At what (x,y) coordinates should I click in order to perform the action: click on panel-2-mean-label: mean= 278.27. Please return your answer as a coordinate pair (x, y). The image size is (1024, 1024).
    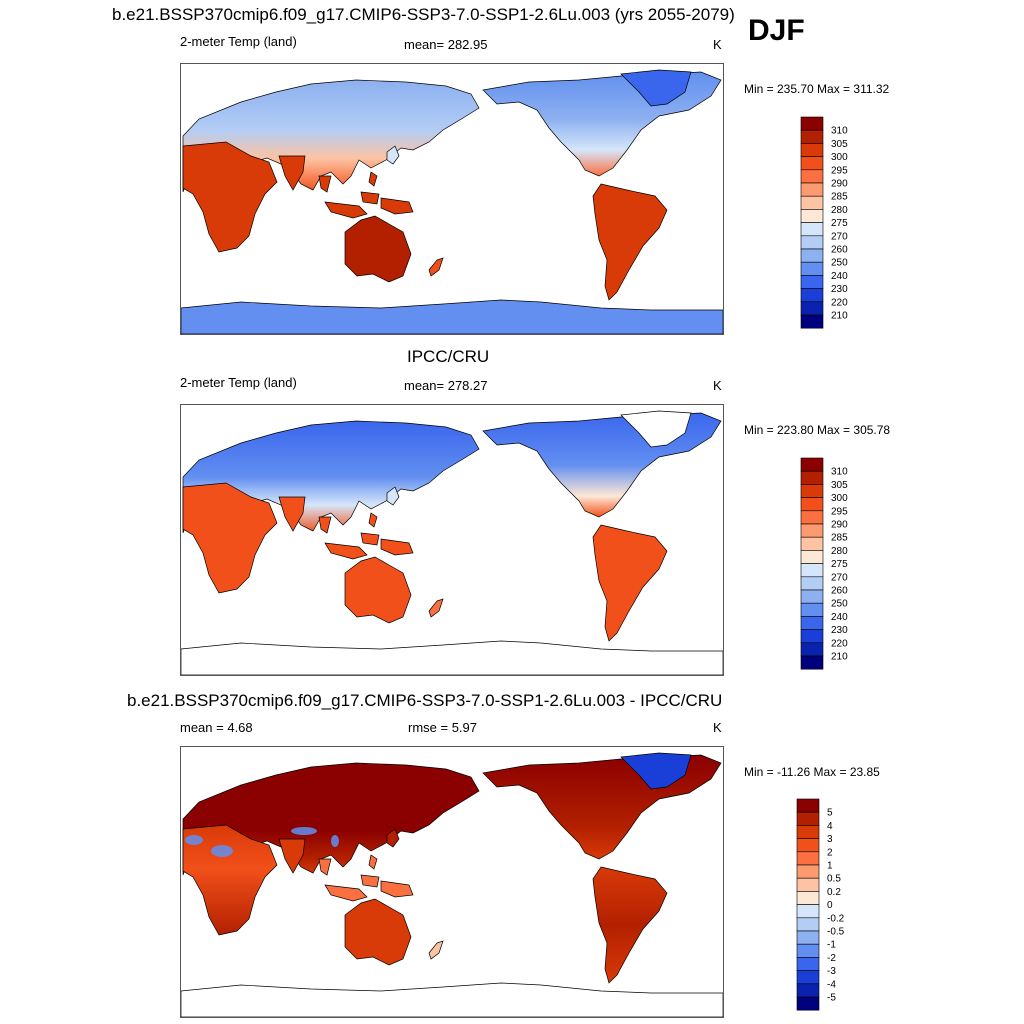
    Looking at the image, I should click on (446, 385).